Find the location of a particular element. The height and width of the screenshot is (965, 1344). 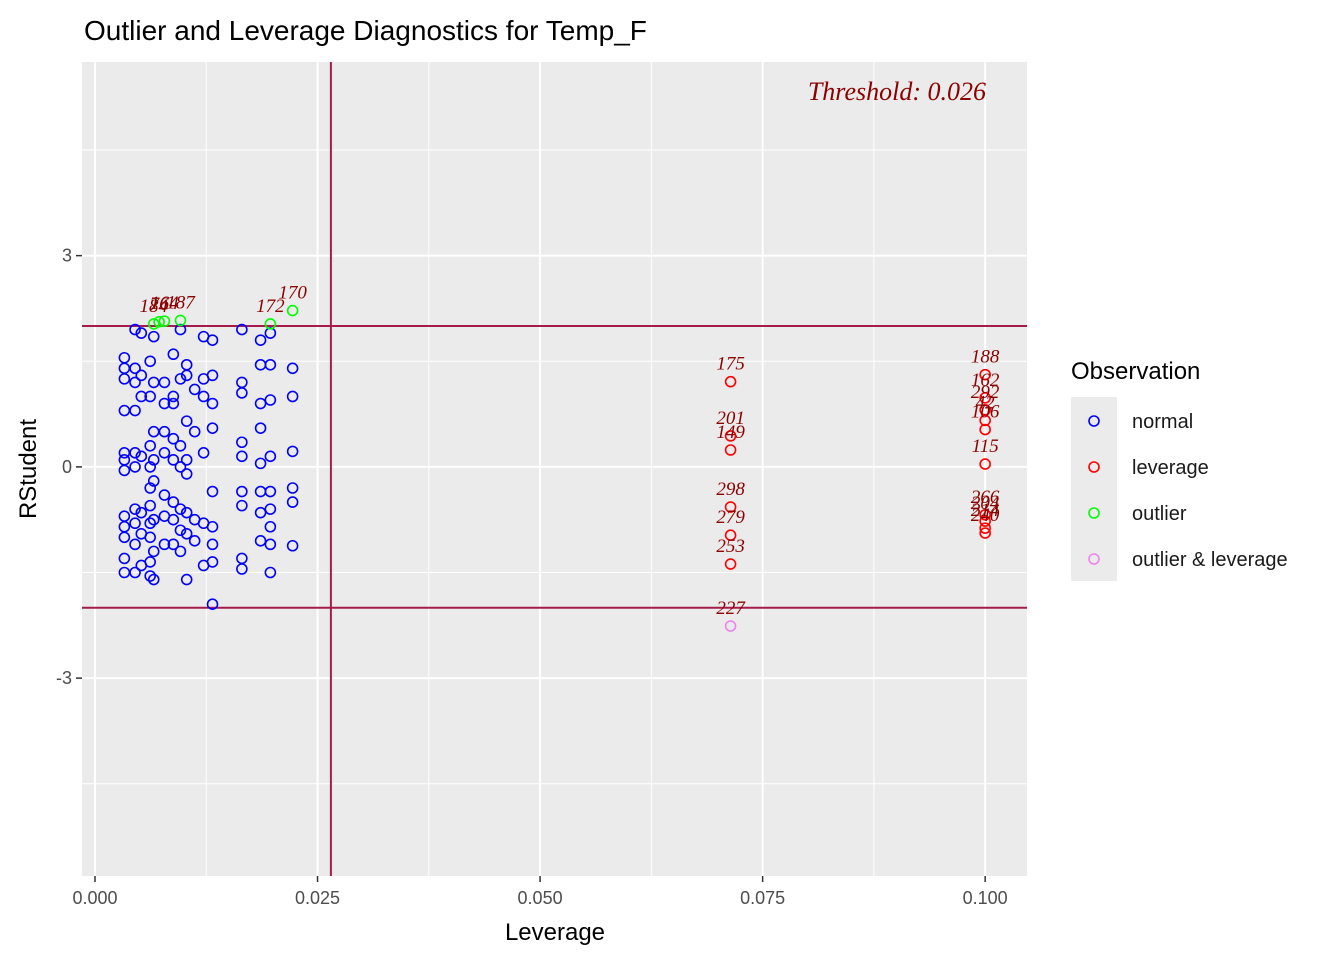

point-label: 115 is located at coordinates (985, 446).